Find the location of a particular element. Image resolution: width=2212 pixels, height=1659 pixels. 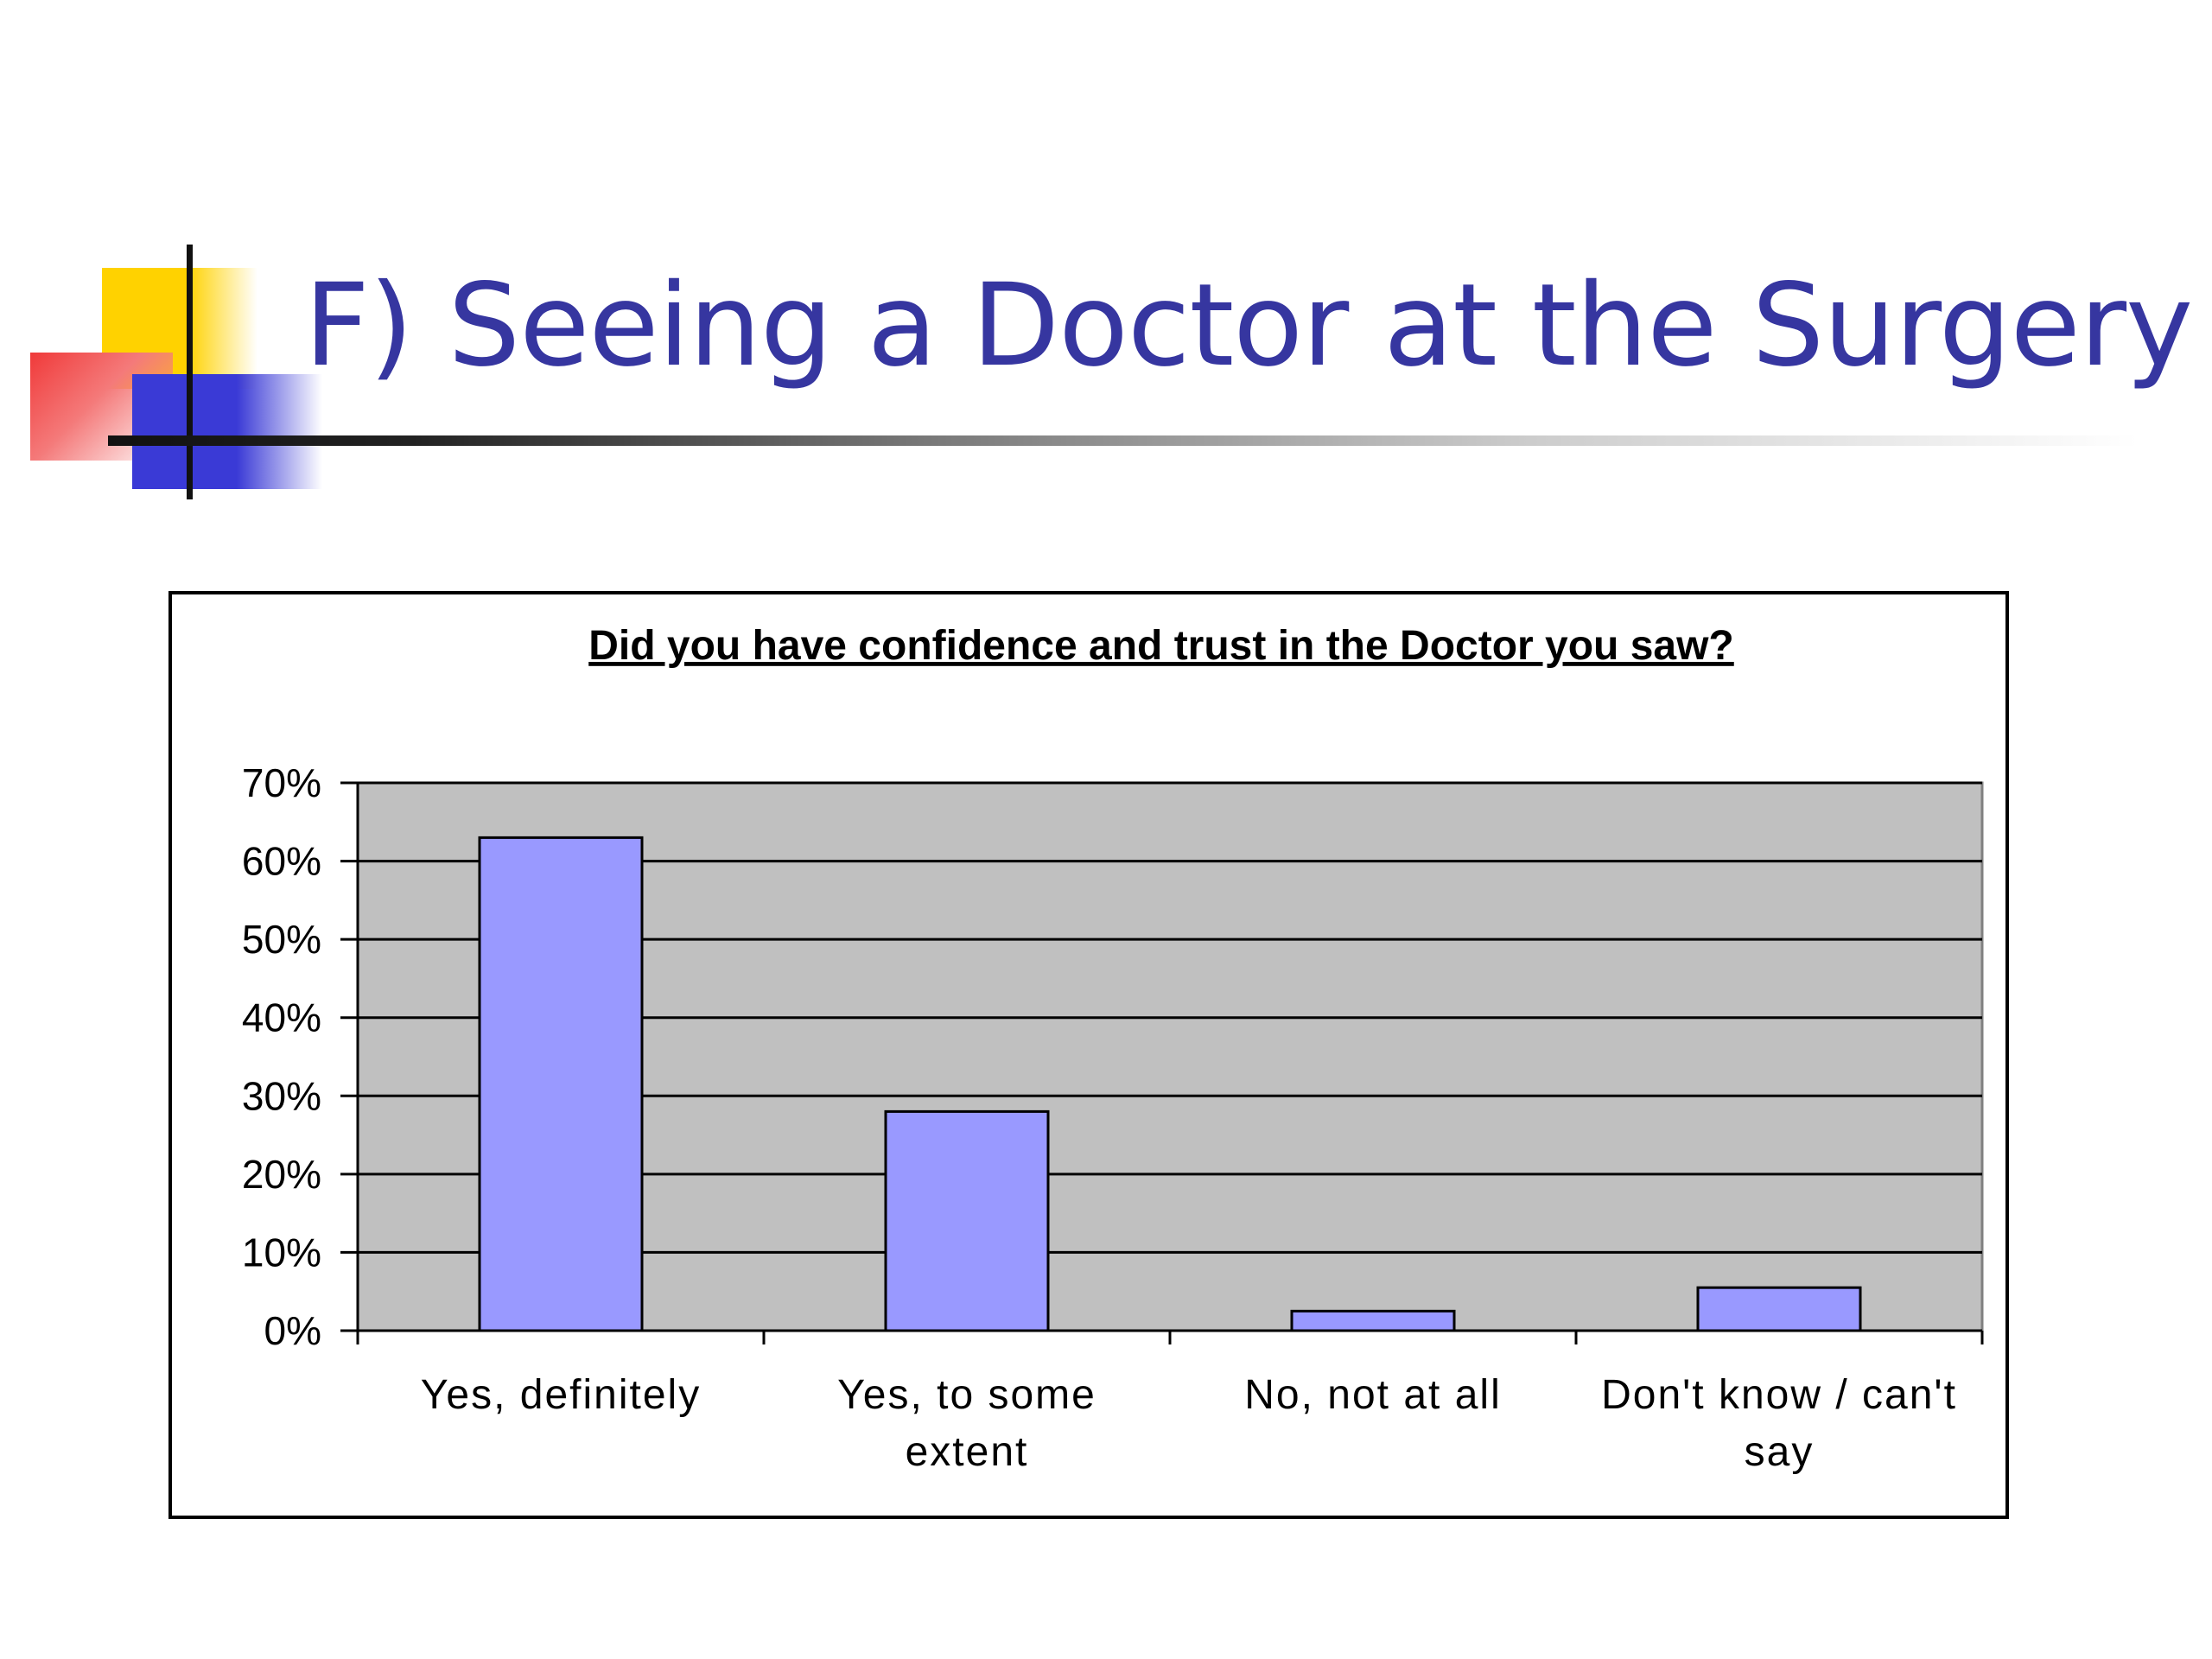

title-underline-rule is located at coordinates (1123, 440).